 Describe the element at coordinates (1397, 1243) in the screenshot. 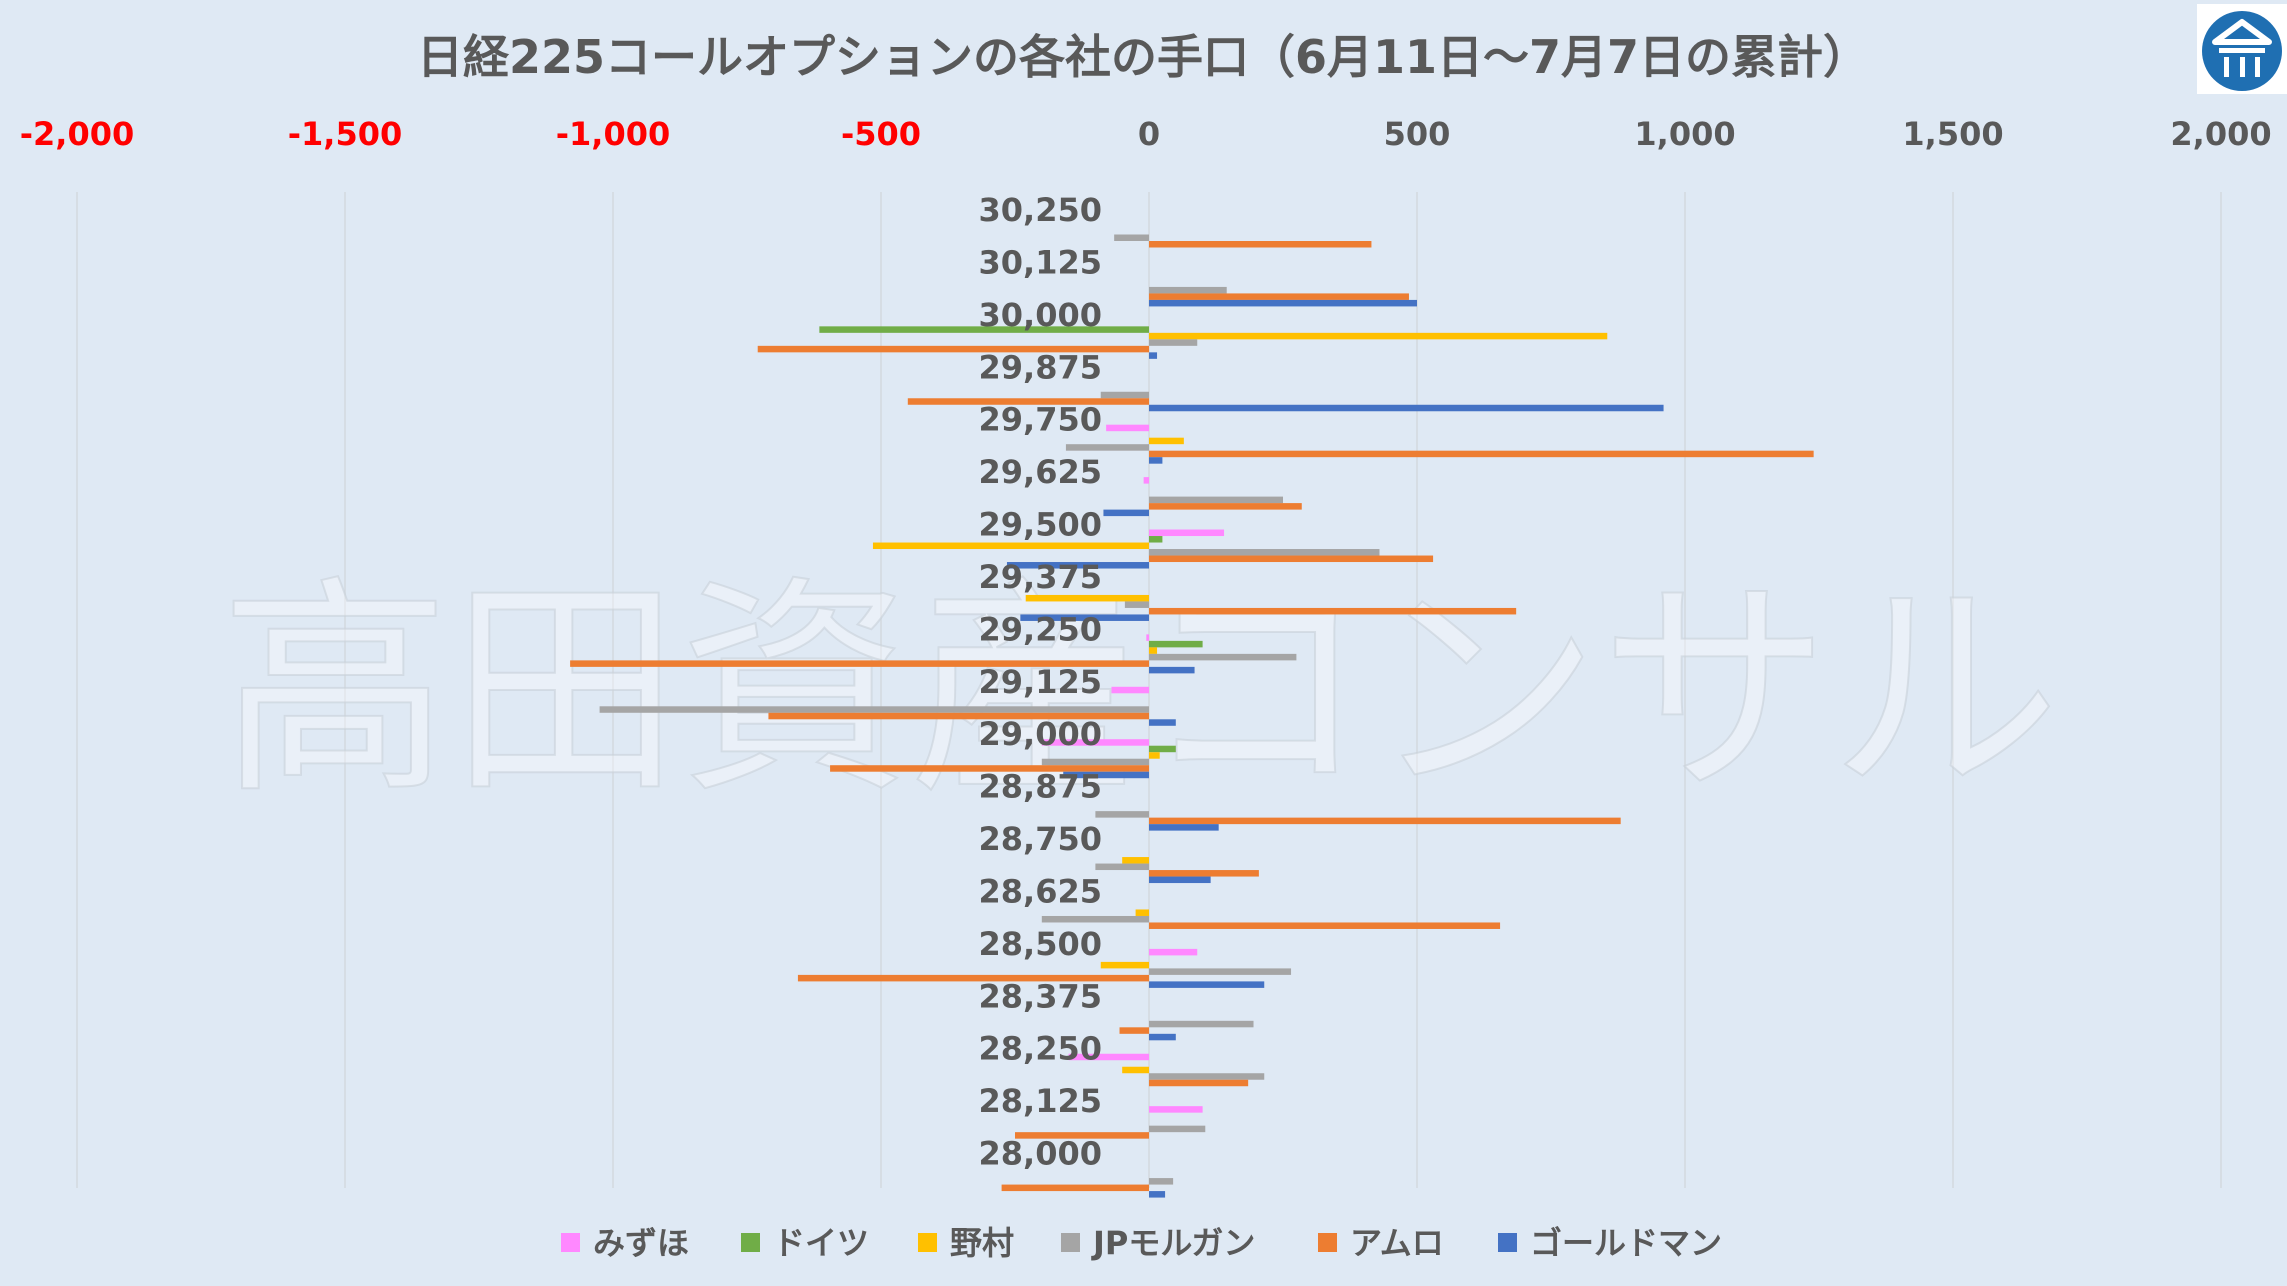

I see `legend-label: アムロ` at that location.